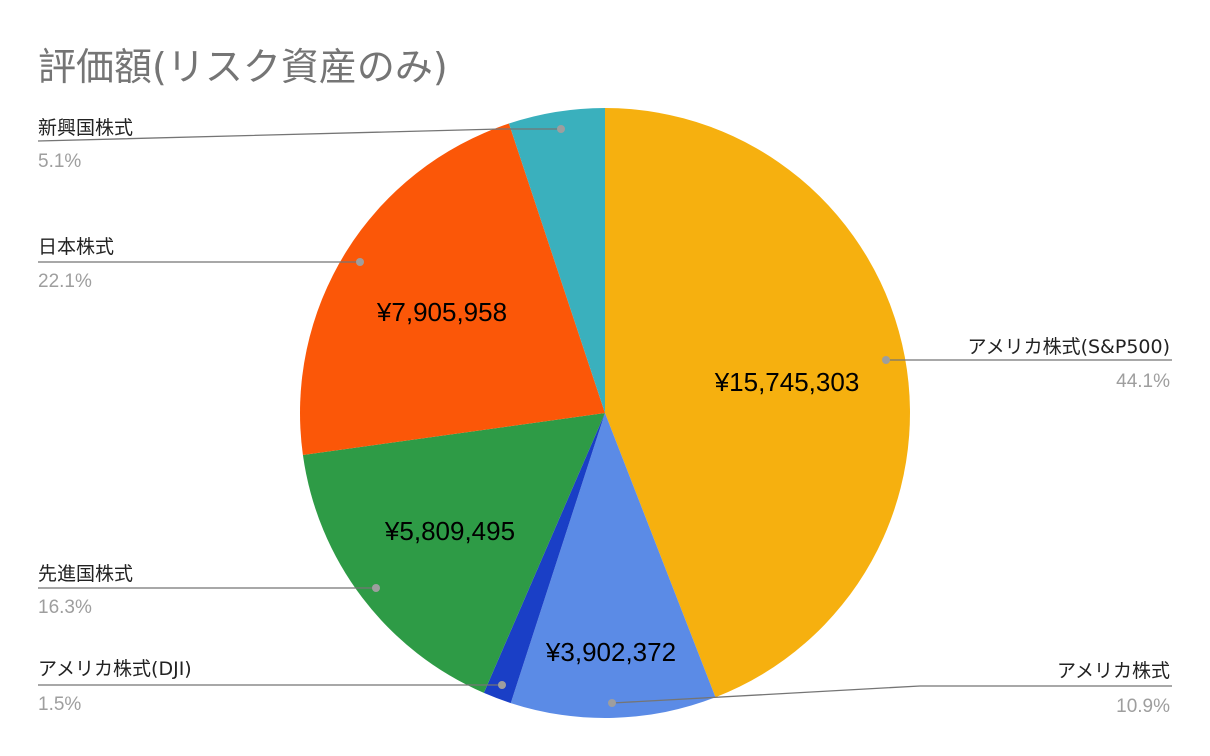 Image resolution: width=1210 pixels, height=756 pixels. I want to click on slice-name-label-1: アメリカ株式, so click(1113, 671).